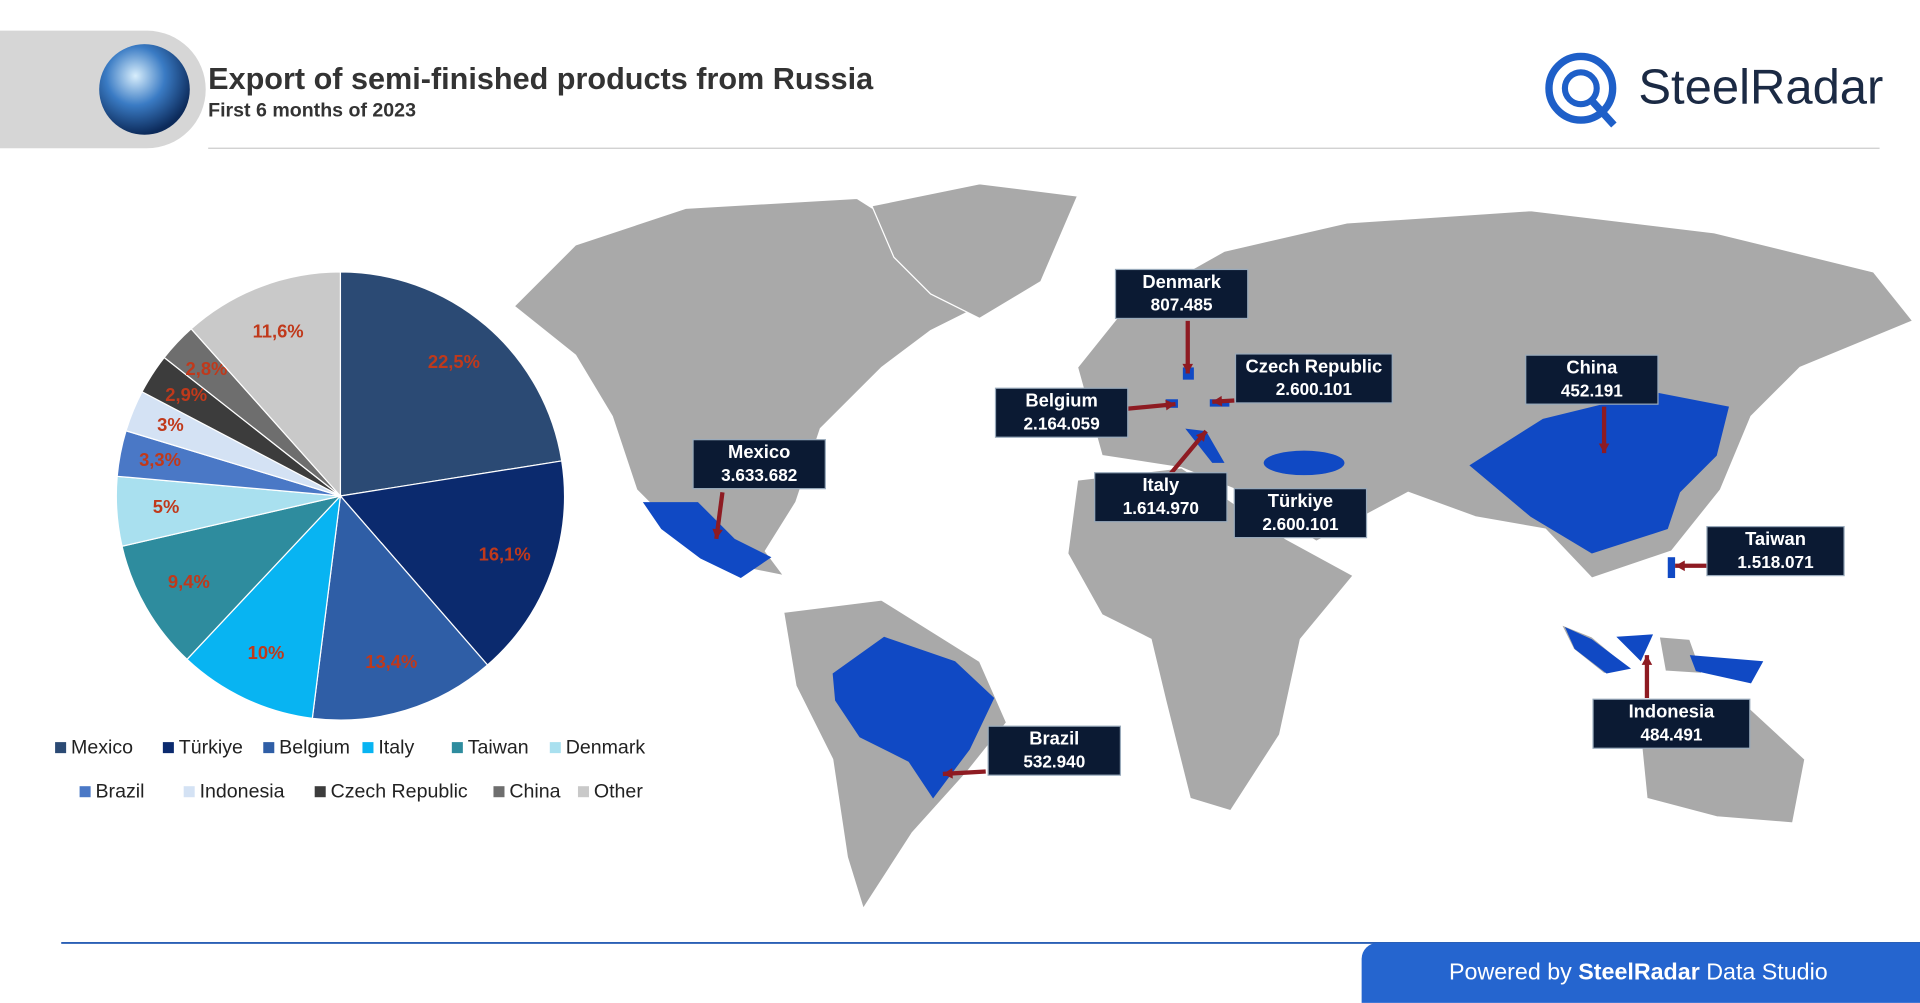 This screenshot has width=1920, height=1003. I want to click on greenland, so click(974, 251).